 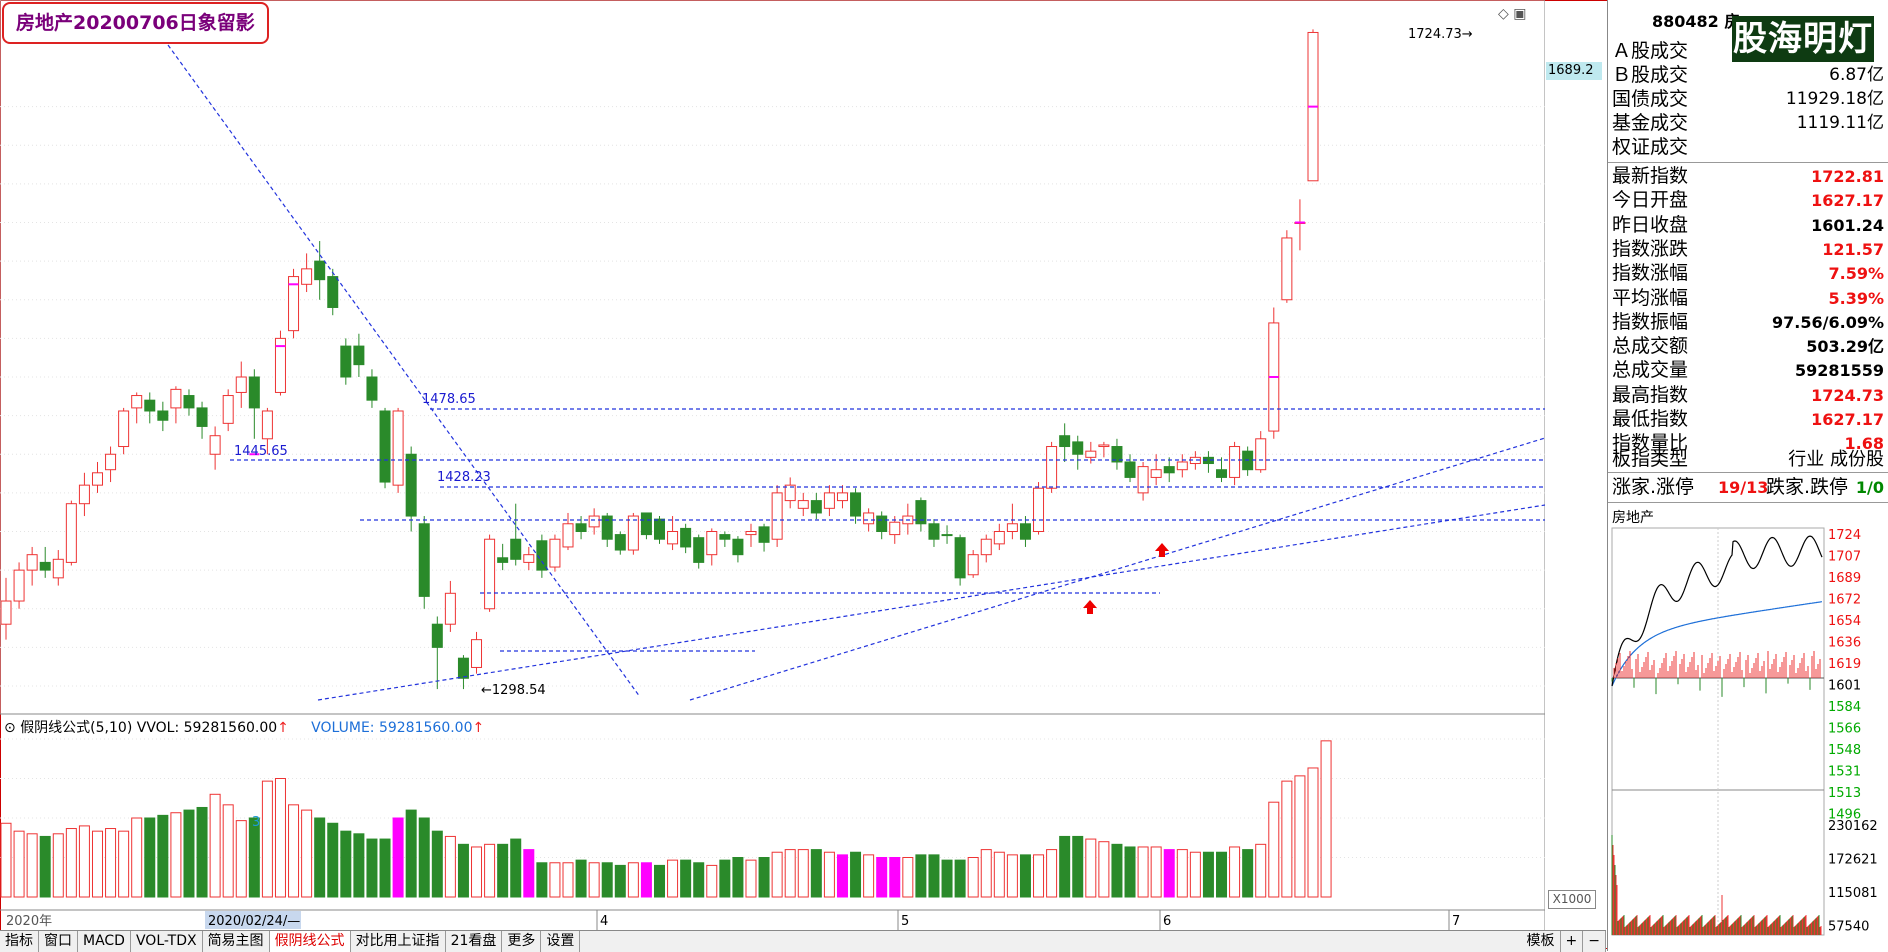 I want to click on quote-row: 平均涨幅 5.39%, so click(x=1748, y=298).